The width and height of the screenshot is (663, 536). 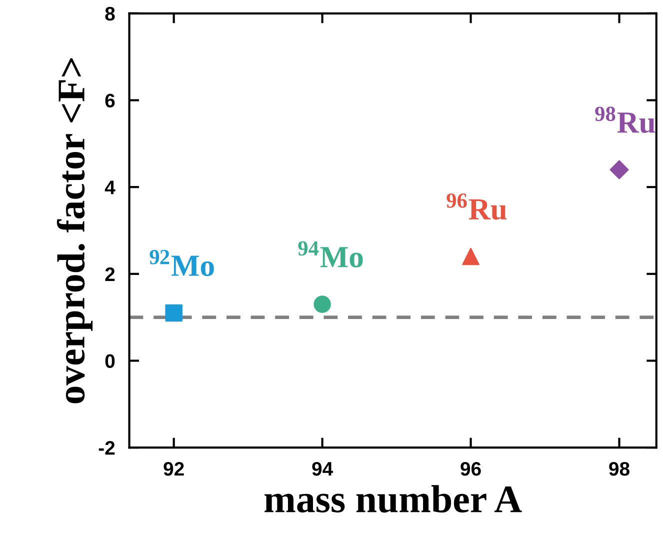 I want to click on x-tick-label: 98, so click(x=619, y=469).